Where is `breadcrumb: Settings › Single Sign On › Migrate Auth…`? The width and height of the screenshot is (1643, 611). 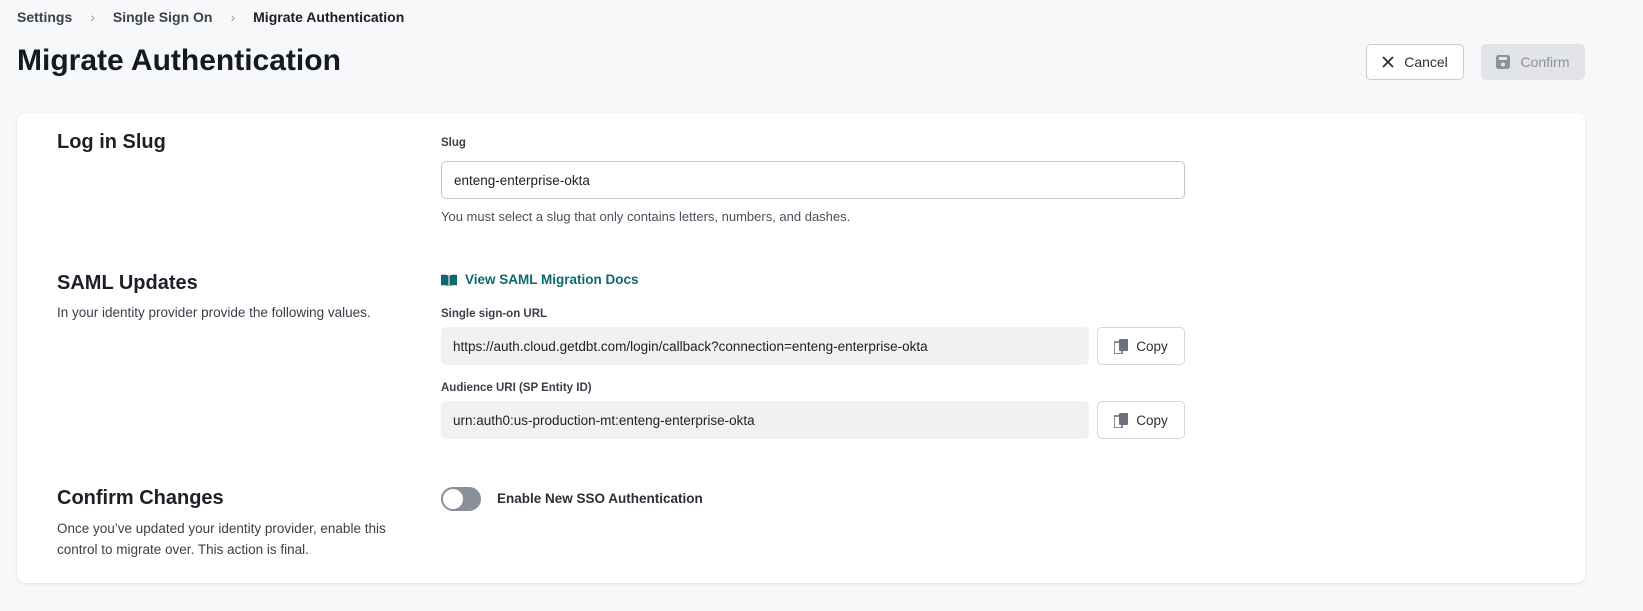
breadcrumb: Settings › Single Sign On › Migrate Auth… is located at coordinates (210, 17).